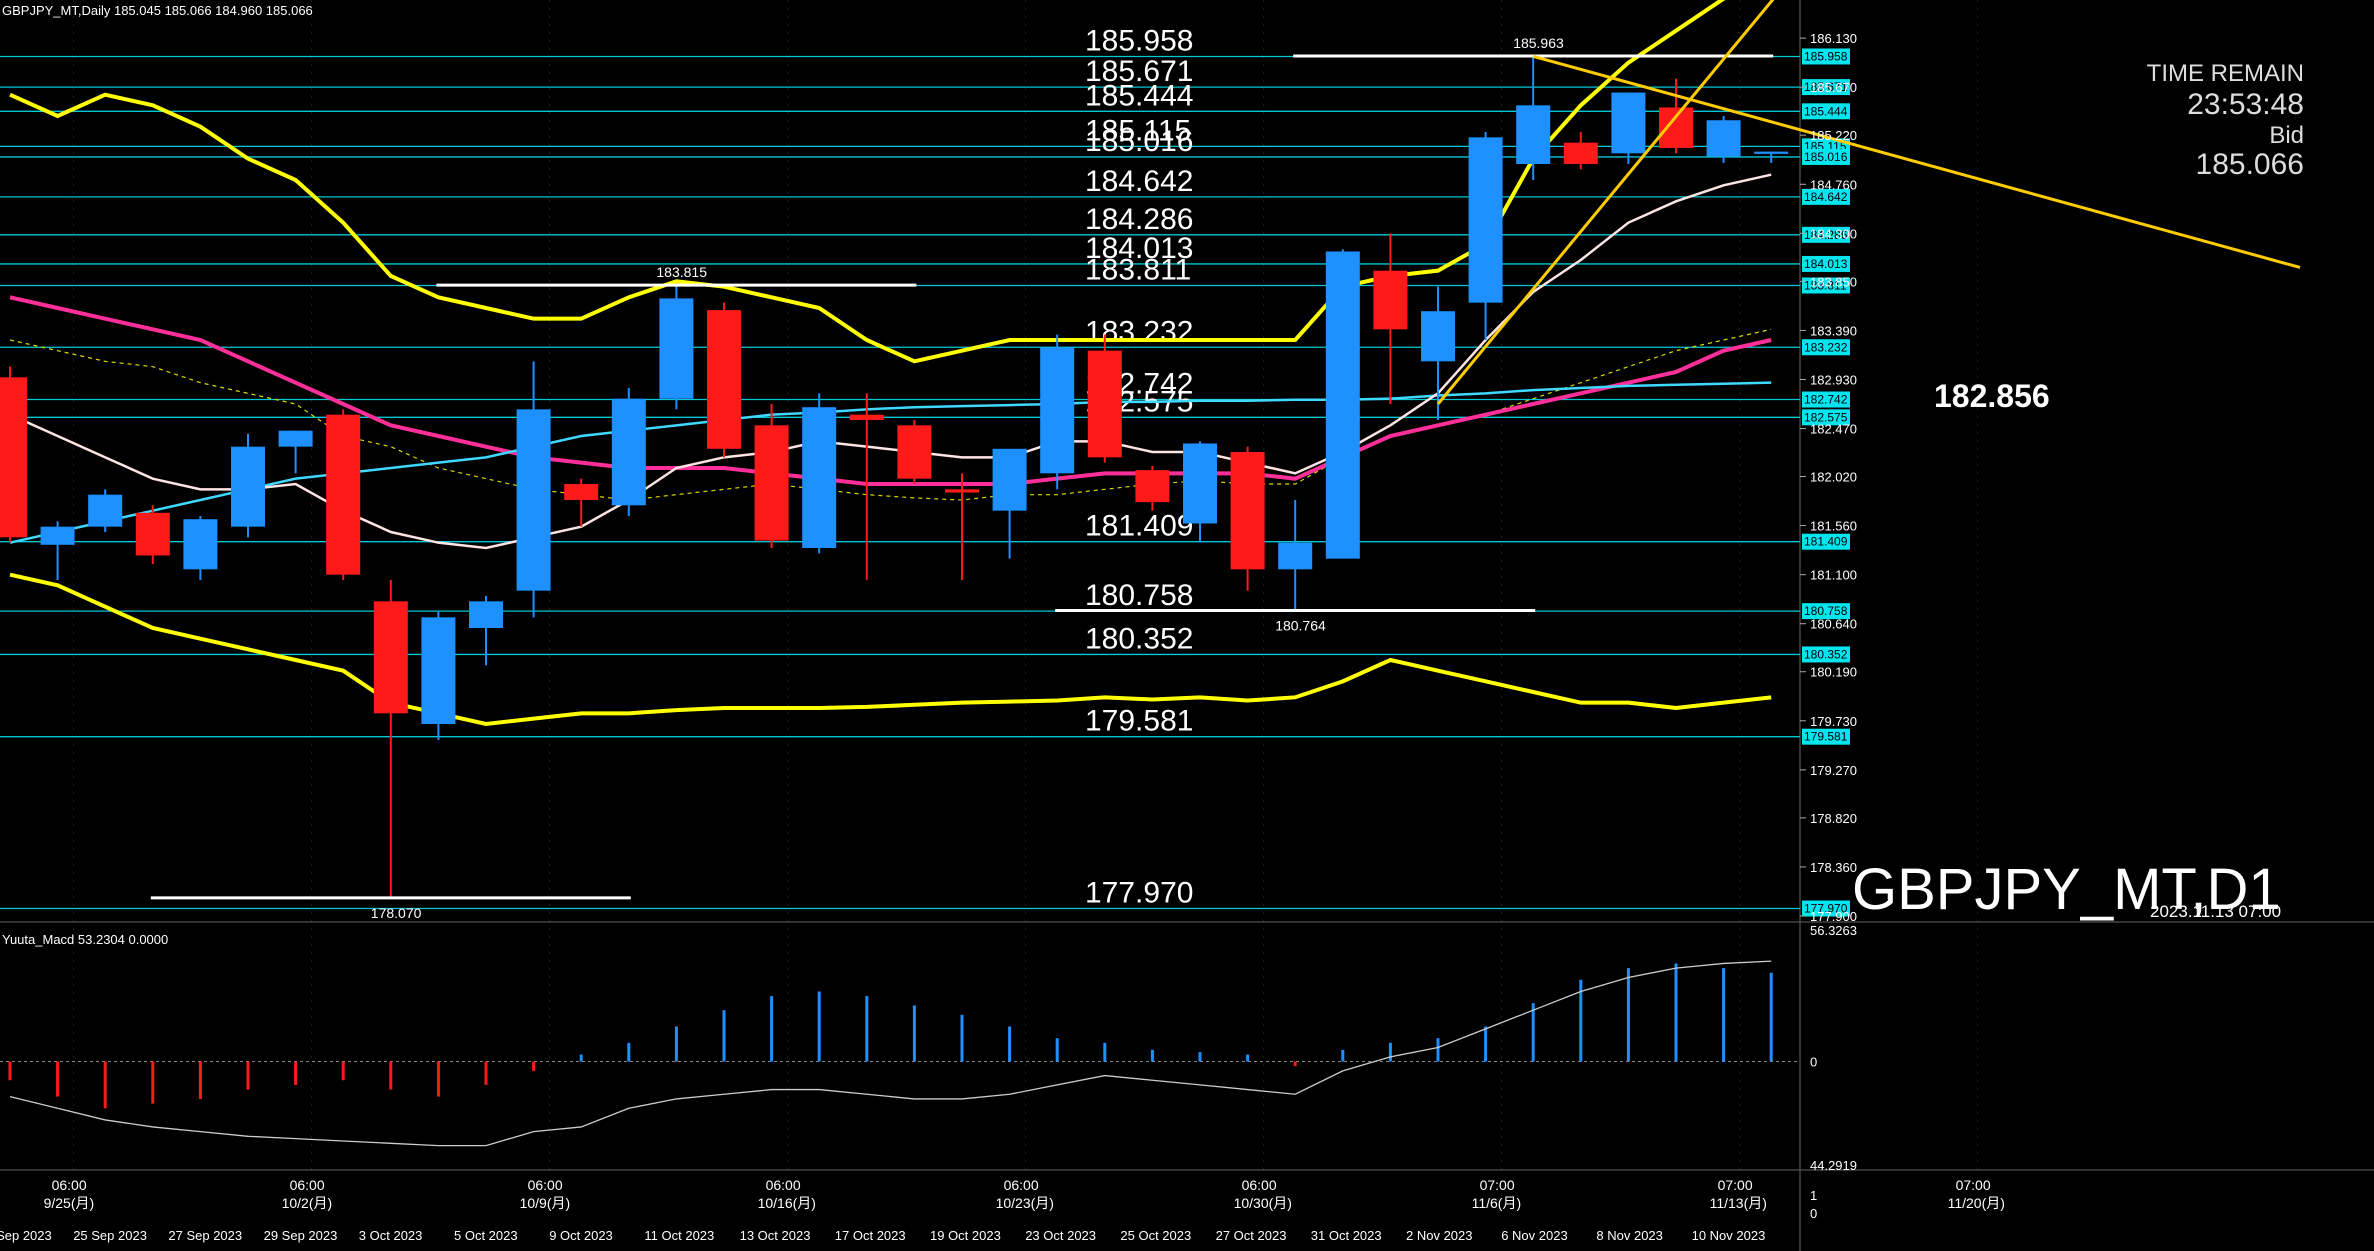 This screenshot has height=1251, width=2374. Describe the element at coordinates (1497, 1203) in the screenshot. I see `time-label-bottom: 11/6(月)` at that location.